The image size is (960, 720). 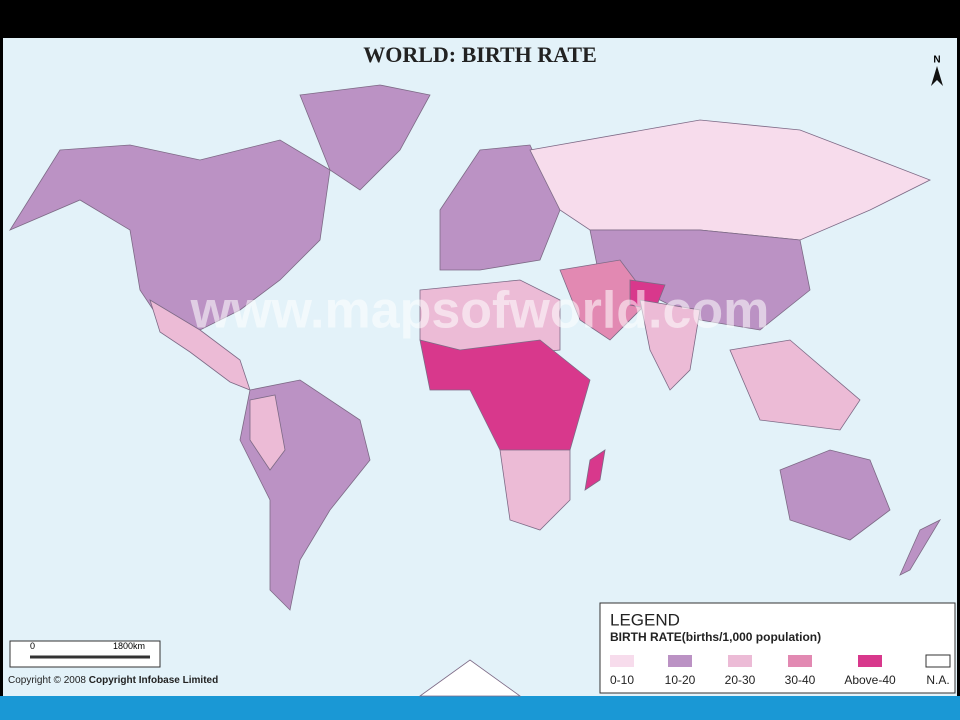 What do you see at coordinates (740, 680) in the screenshot?
I see `legend-label: 20-30` at bounding box center [740, 680].